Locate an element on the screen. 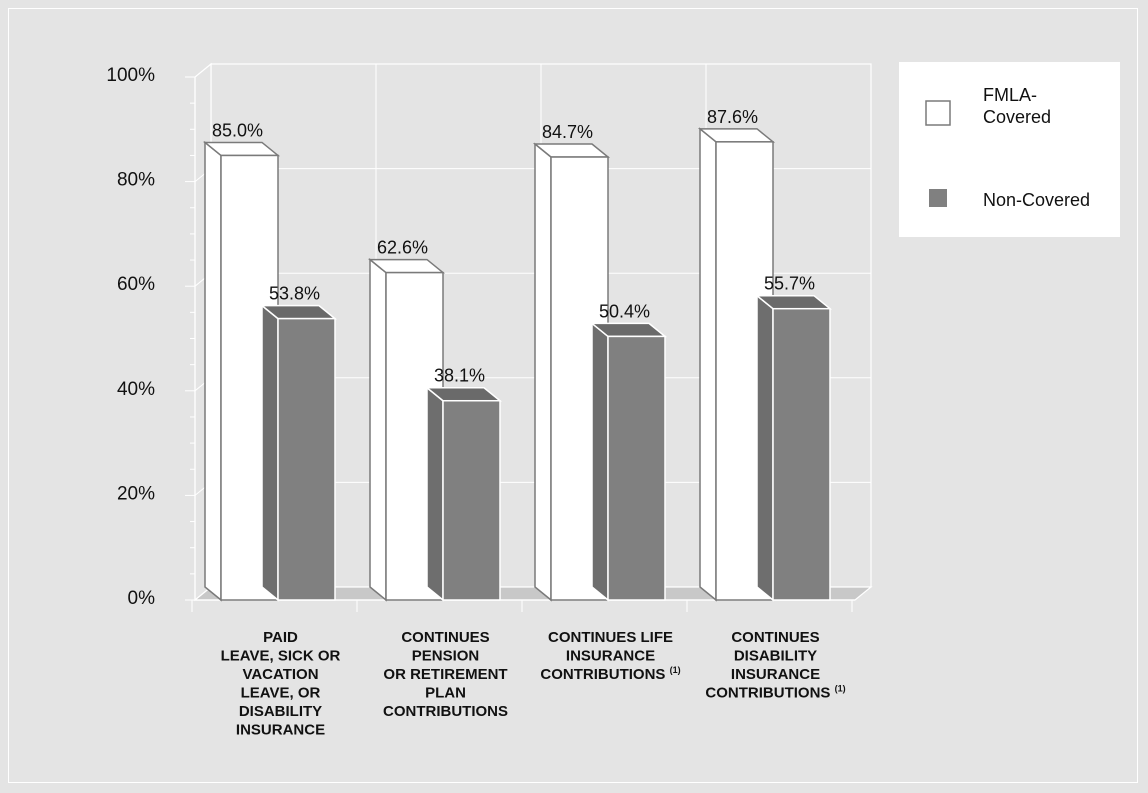 The width and height of the screenshot is (1148, 793). category-label-line: LEAVE, SICK OR is located at coordinates (281, 656).